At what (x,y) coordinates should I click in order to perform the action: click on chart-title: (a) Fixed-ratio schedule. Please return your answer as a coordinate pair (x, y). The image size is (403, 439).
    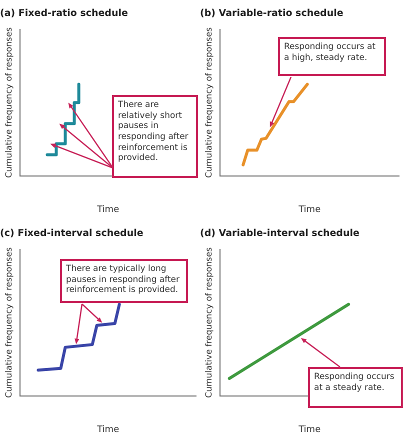
    Looking at the image, I should click on (64, 14).